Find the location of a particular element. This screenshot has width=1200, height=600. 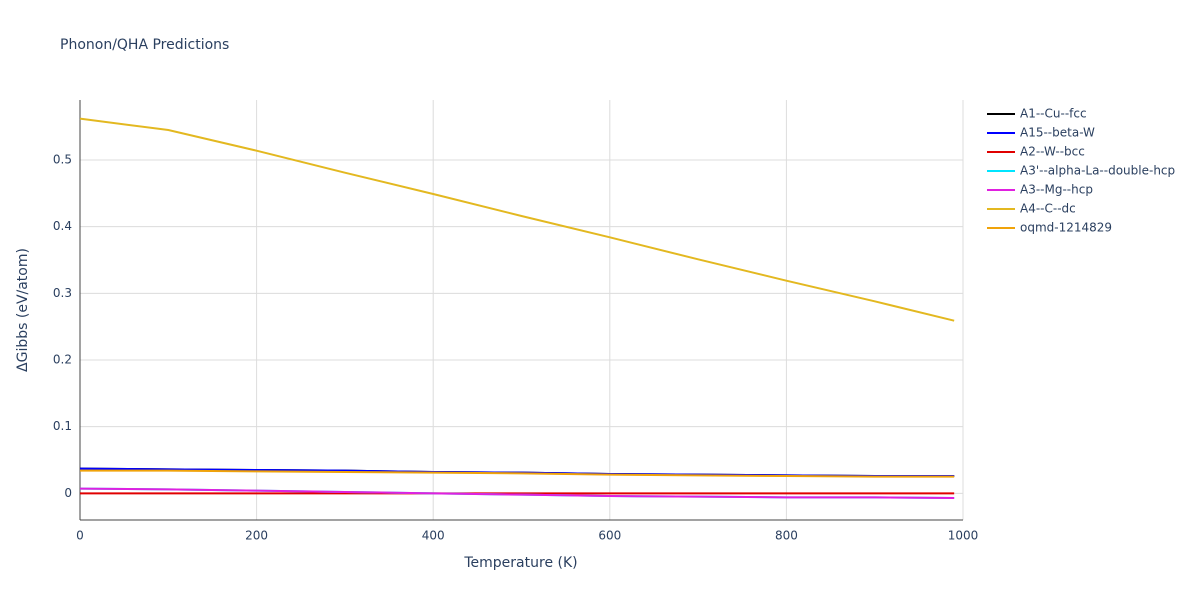

legend-label: A4--C--dc is located at coordinates (1048, 209).